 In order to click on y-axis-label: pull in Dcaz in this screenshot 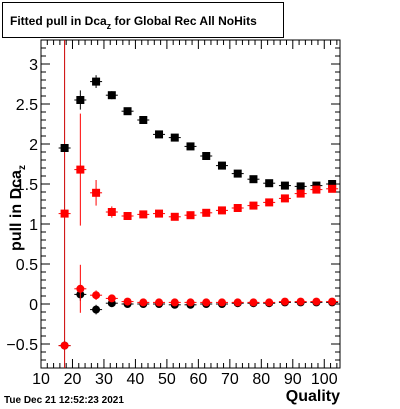, I will do `click(18, 208)`.